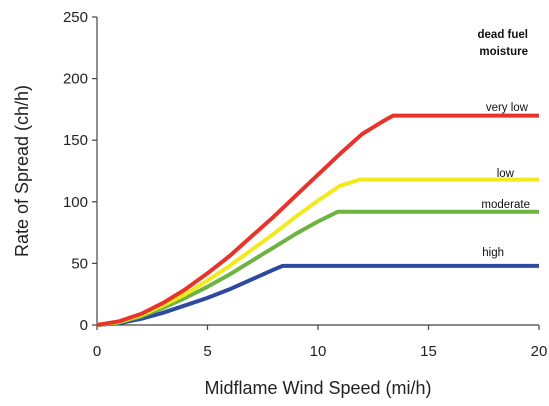 The height and width of the screenshot is (406, 549). Describe the element at coordinates (318, 351) in the screenshot. I see `x-tick-label-10: 10` at that location.